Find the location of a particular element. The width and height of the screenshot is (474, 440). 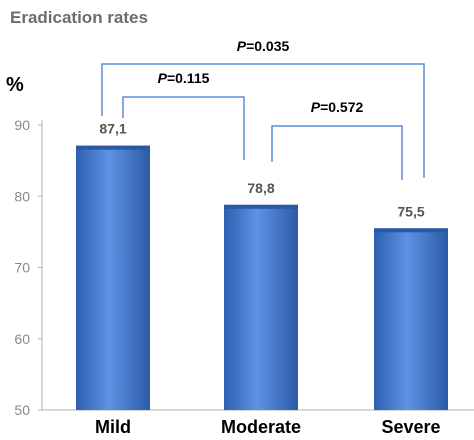

y-tick-label: 60 is located at coordinates (22, 339).